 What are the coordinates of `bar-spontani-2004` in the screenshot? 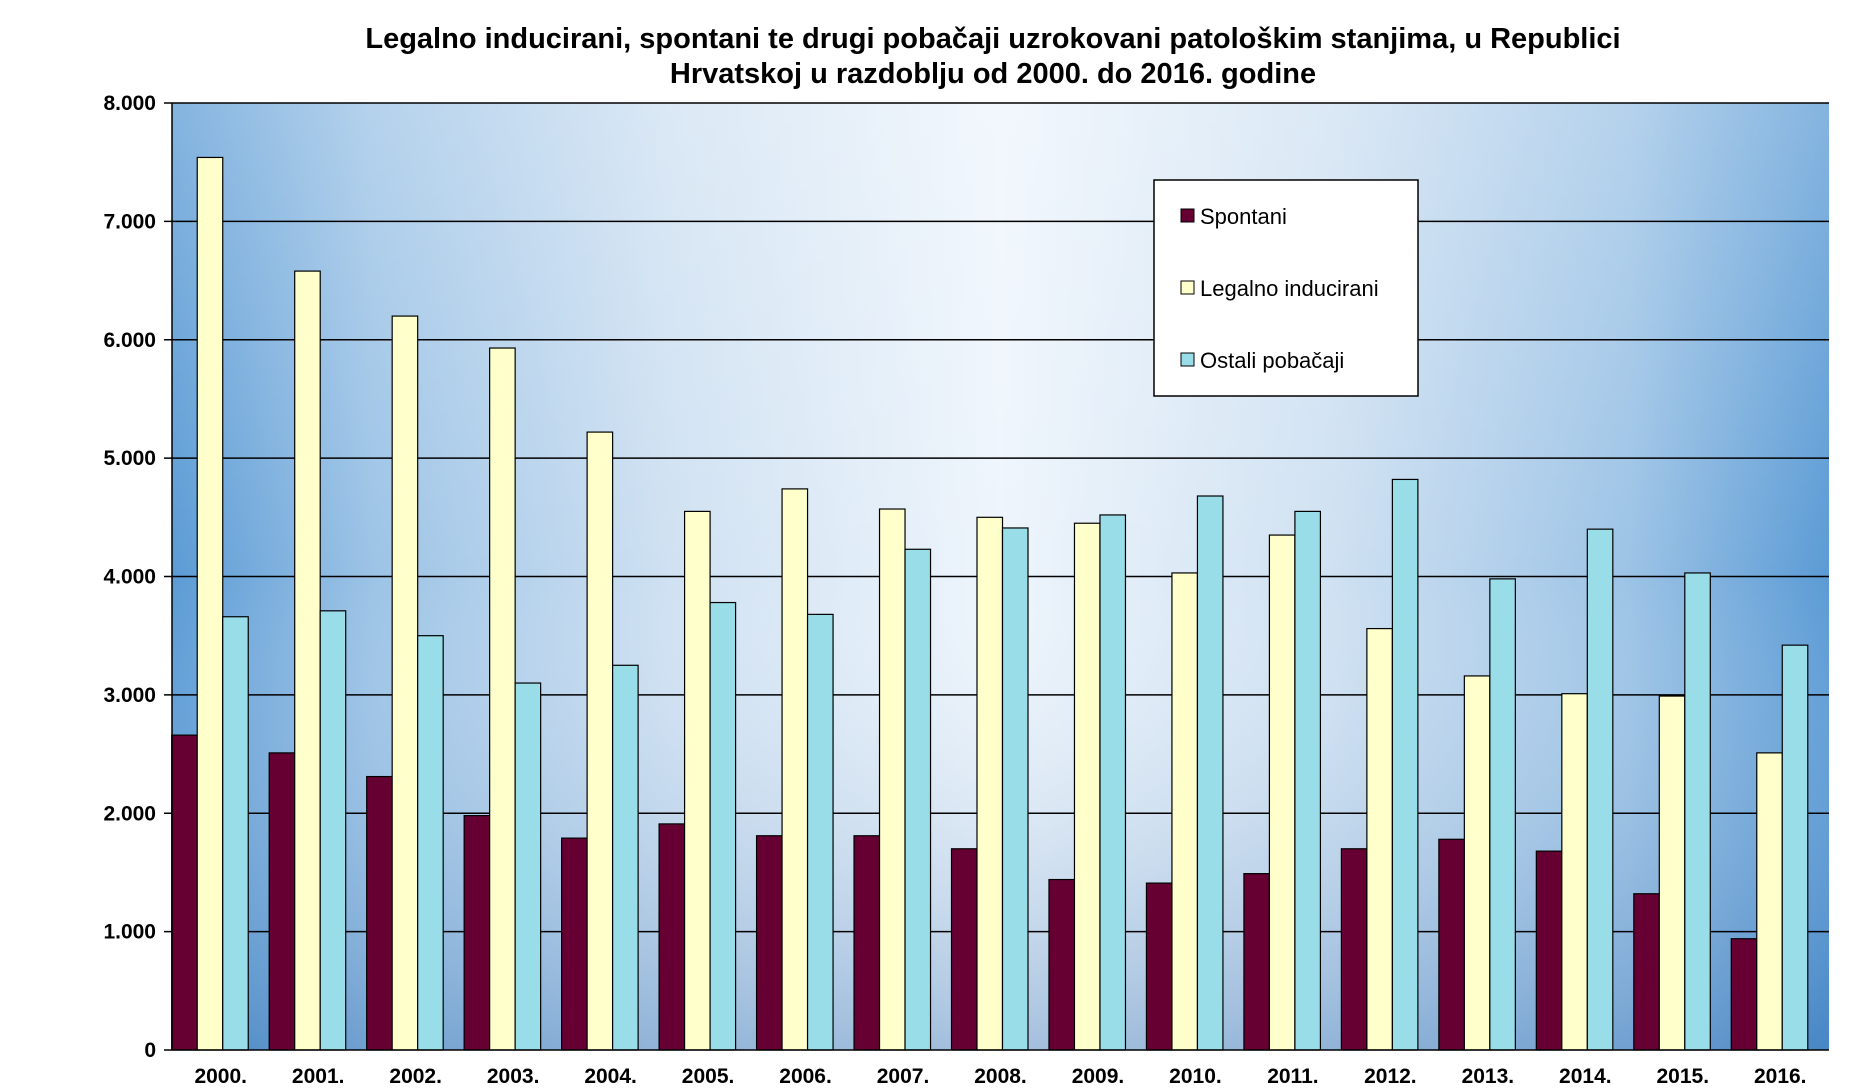 It's located at (574, 944).